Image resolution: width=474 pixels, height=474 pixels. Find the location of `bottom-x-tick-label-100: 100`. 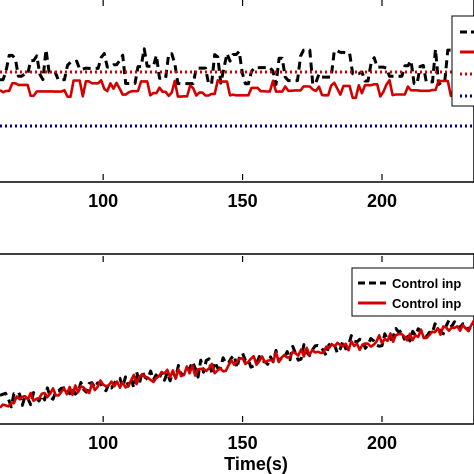

bottom-x-tick-label-100: 100 is located at coordinates (103, 443).